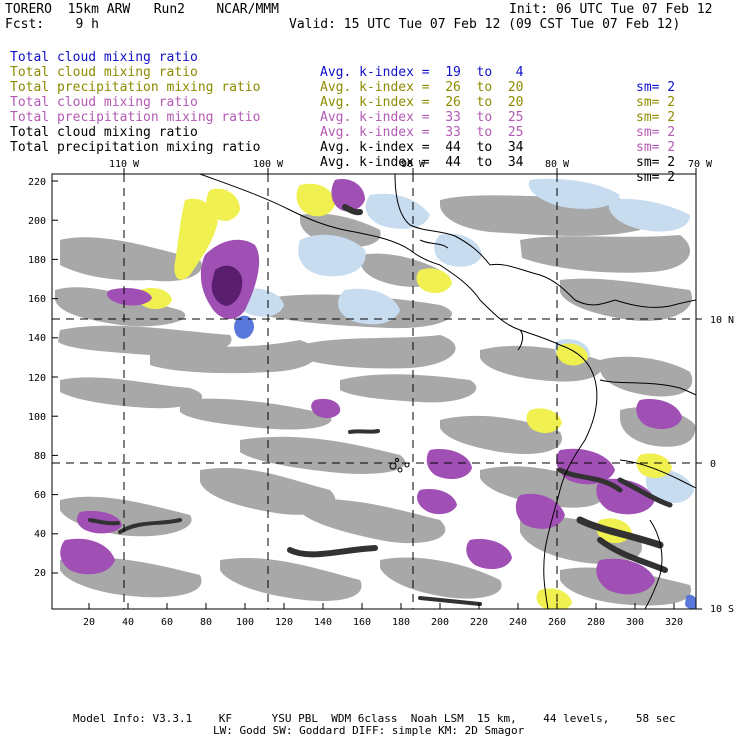 The height and width of the screenshot is (740, 740). What do you see at coordinates (142, 9) in the screenshot?
I see `model-title: TORERO 15km ARW Run2 NCAR/MMM` at bounding box center [142, 9].